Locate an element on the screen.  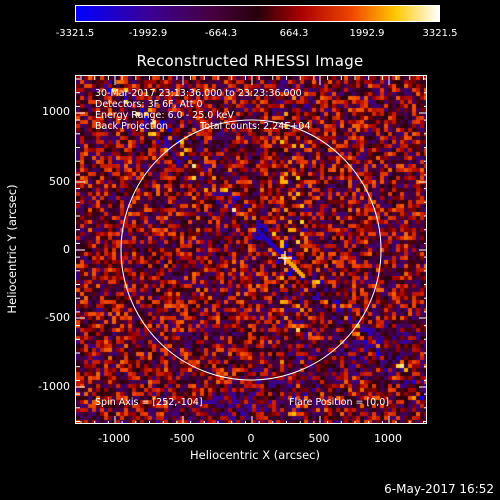
annotation-time-range: 30-Mar-2017 23:13:36.000 to 23:23:36.000 is located at coordinates (198, 93).